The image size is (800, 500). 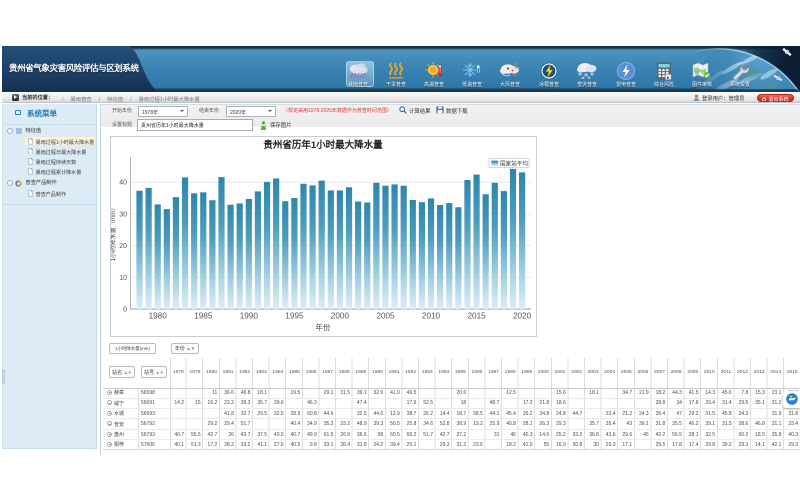 What do you see at coordinates (522, 316) in the screenshot?
I see `svg-text: 2020` at bounding box center [522, 316].